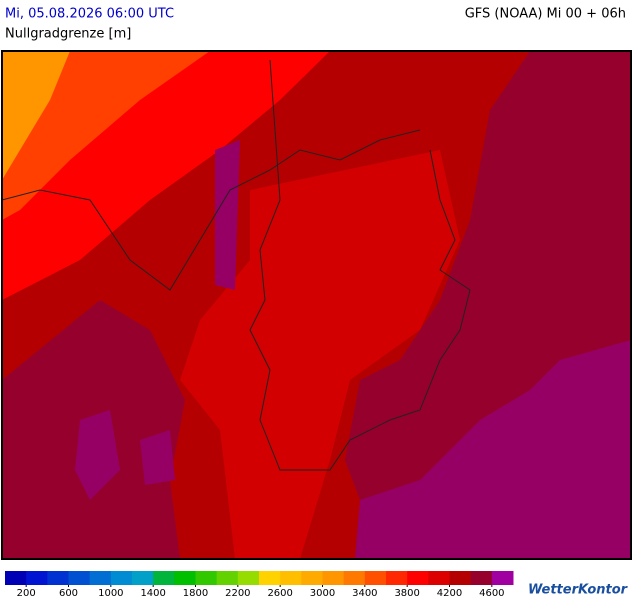 The width and height of the screenshot is (633, 600). What do you see at coordinates (449, 593) in the screenshot?
I see `legend-label: 4200` at bounding box center [449, 593].